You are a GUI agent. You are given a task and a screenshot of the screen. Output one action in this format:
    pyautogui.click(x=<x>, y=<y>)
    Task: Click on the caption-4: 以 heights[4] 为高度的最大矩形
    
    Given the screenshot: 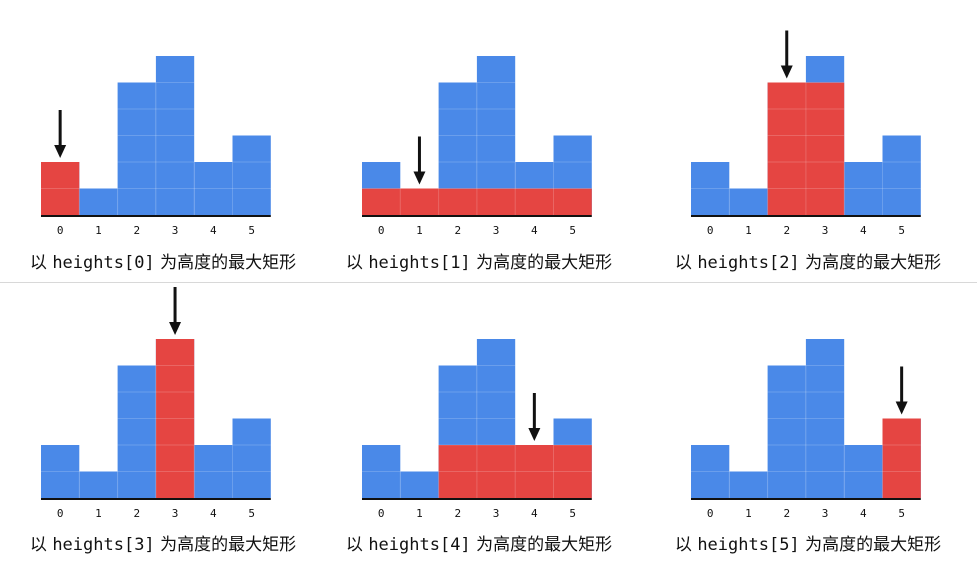 What is the action you would take?
    pyautogui.click(x=479, y=542)
    